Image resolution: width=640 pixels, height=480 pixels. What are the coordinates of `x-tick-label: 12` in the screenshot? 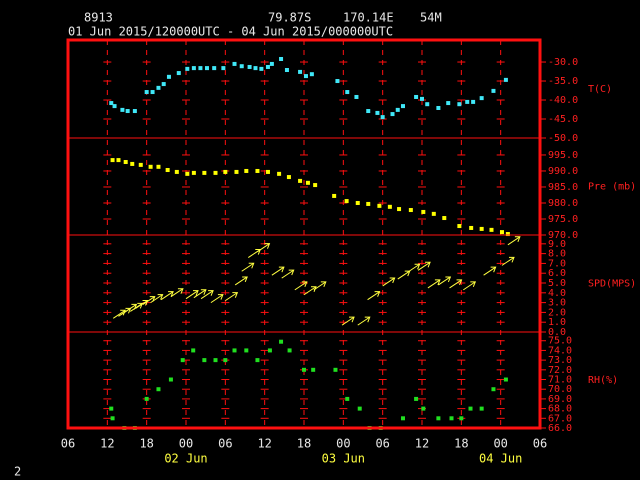 It's located at (422, 444).